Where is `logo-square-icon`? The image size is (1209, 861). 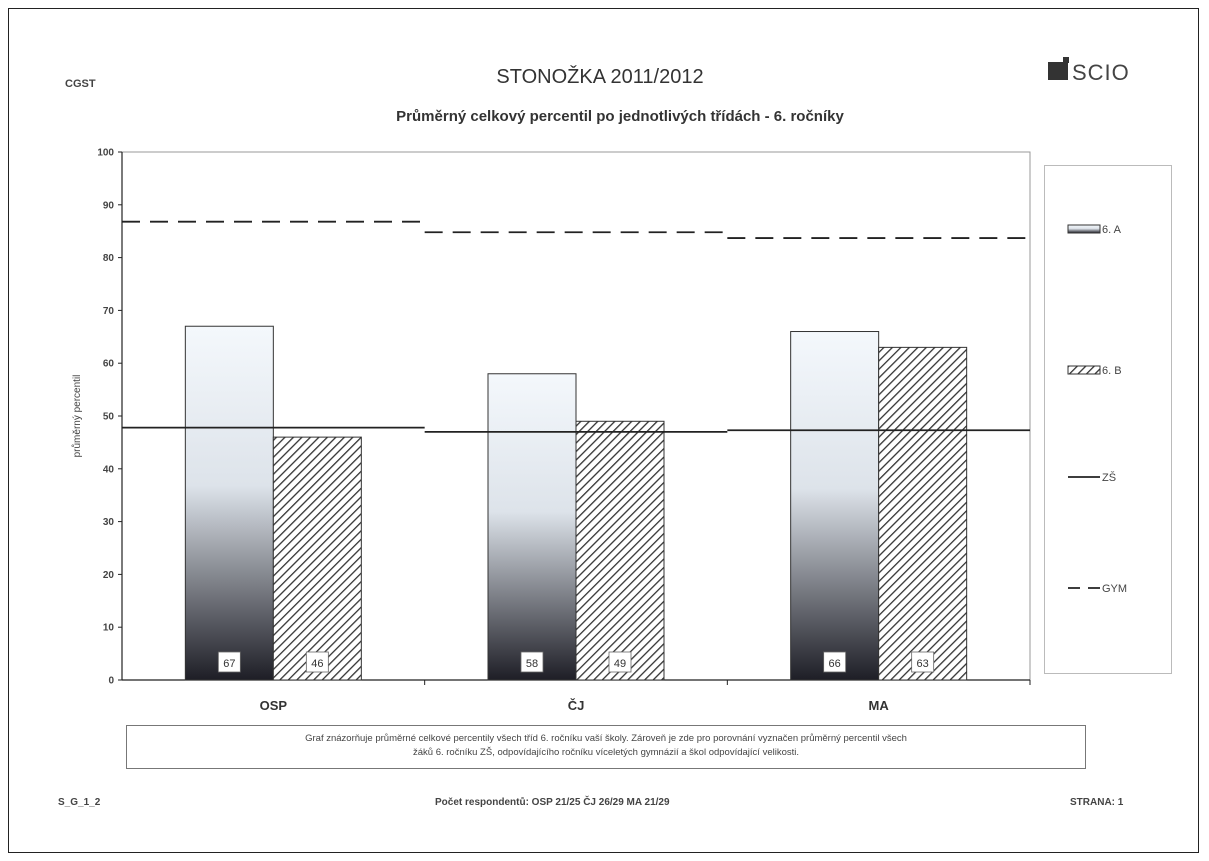 logo-square-icon is located at coordinates (1058, 71).